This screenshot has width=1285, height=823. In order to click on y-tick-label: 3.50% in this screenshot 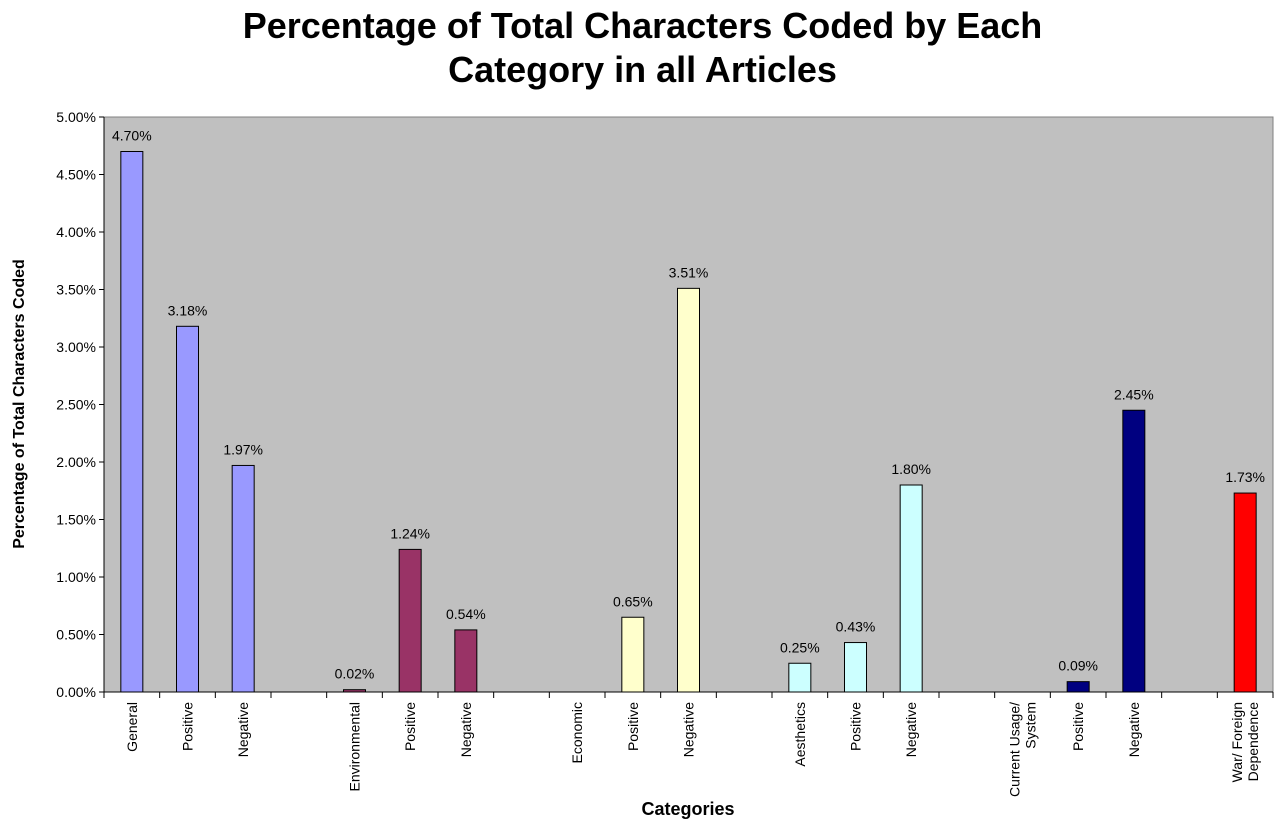, I will do `click(76, 290)`.